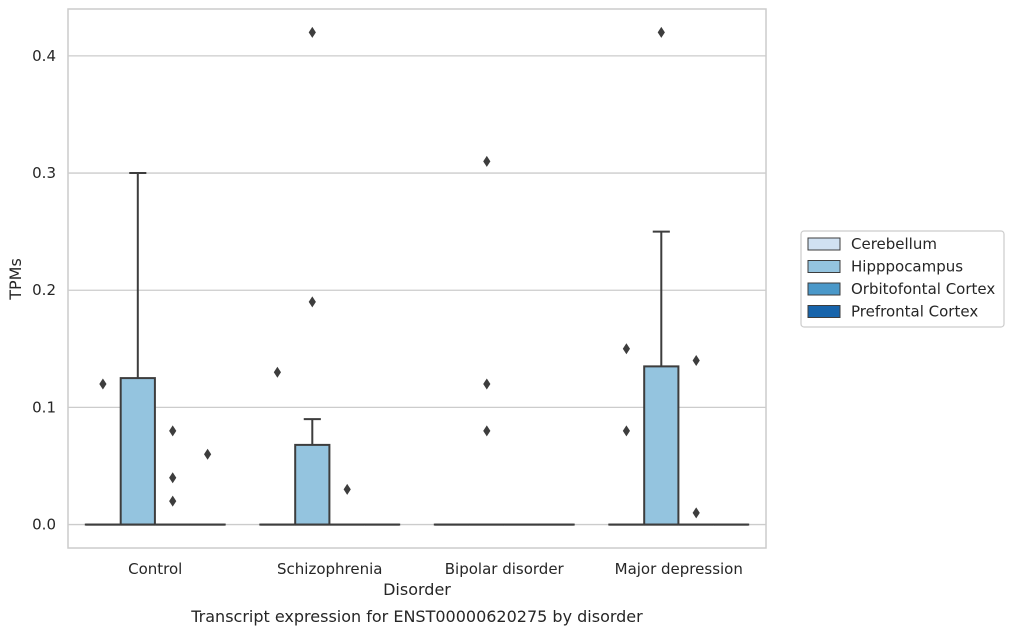 This screenshot has height=634, width=1014. Describe the element at coordinates (155, 569) in the screenshot. I see `x-tick-label: Control` at that location.